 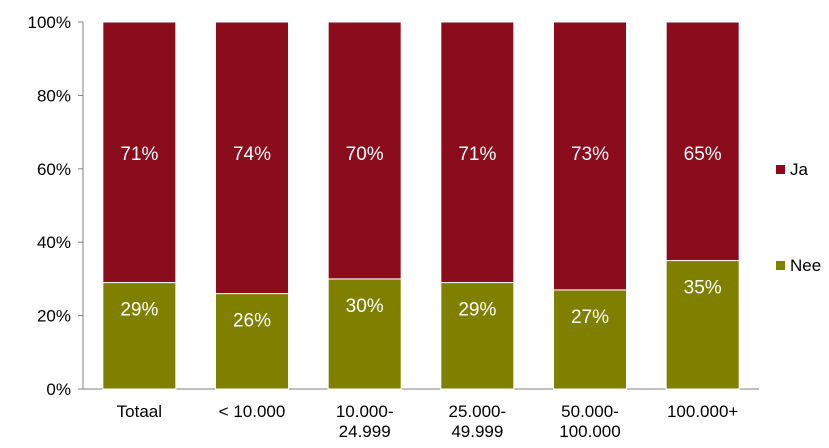 I want to click on data-label: 26%, so click(x=252, y=321).